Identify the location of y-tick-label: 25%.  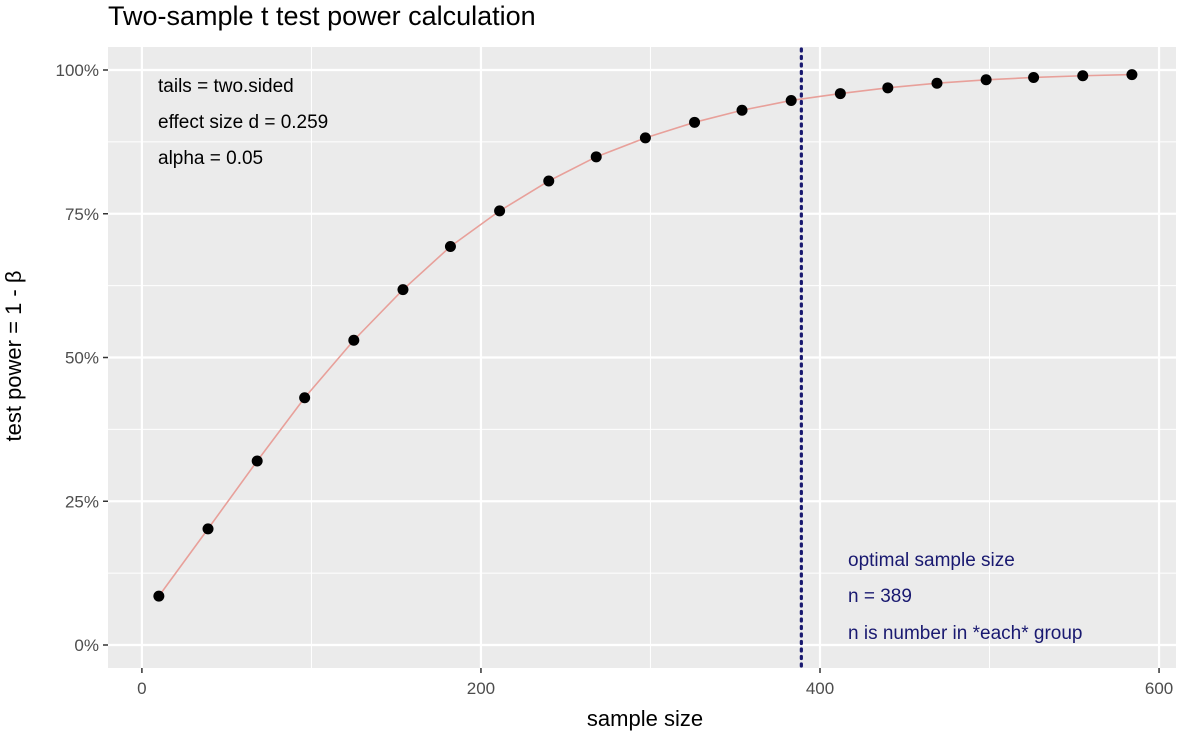
(82, 501).